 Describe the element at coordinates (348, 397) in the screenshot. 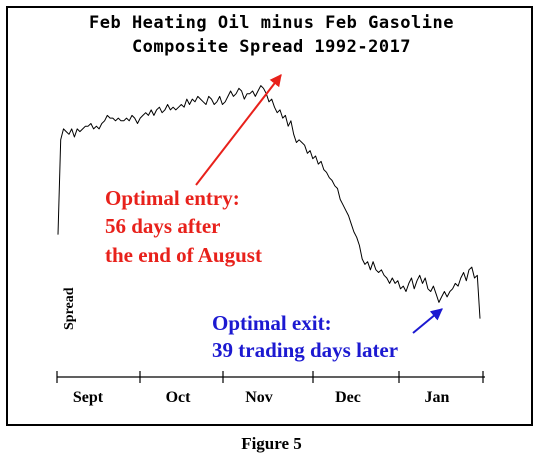

I see `x-tick-label: Dec` at that location.